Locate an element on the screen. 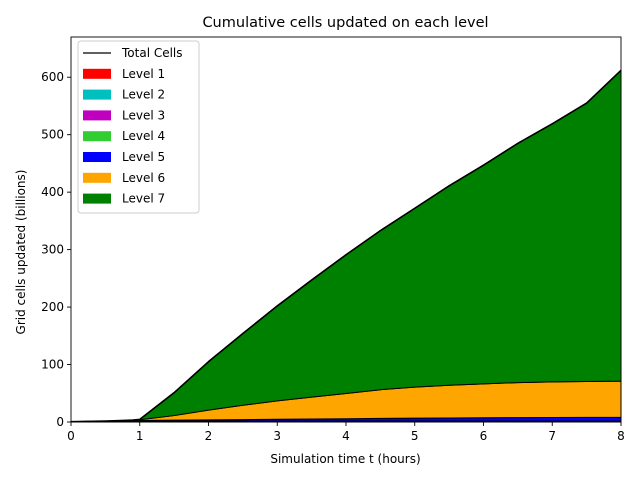 Image resolution: width=640 pixels, height=480 pixels. x-tick-label: 2 is located at coordinates (209, 436).